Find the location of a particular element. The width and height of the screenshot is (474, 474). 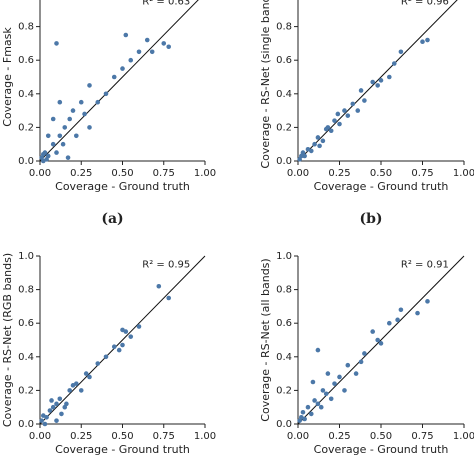

annotation: R² = 0.91 is located at coordinates (425, 264).